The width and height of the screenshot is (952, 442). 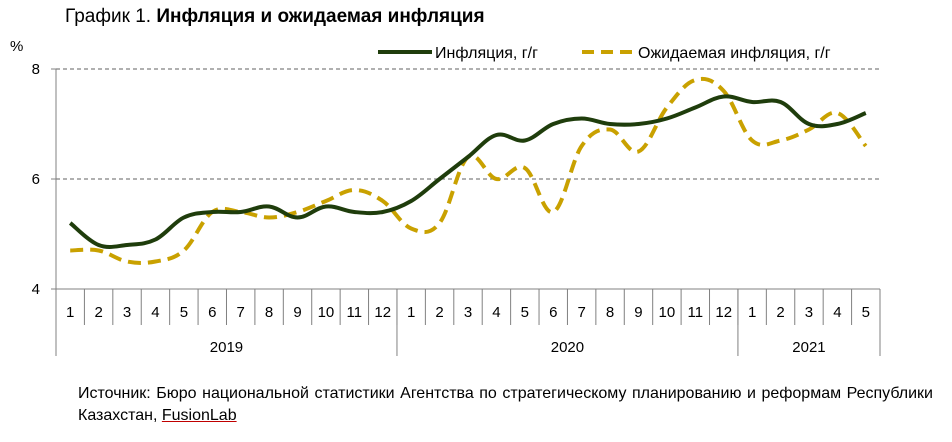 I want to click on chart-title: График 1. Инфляция и ожидаемая инфляция, so click(x=275, y=17).